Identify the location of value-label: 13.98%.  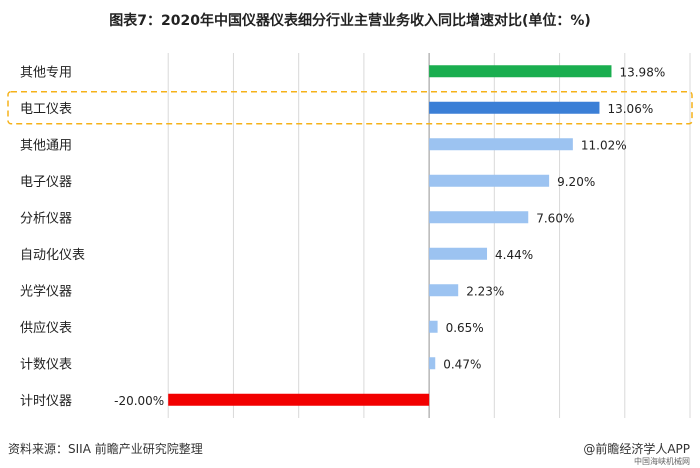
(642, 72).